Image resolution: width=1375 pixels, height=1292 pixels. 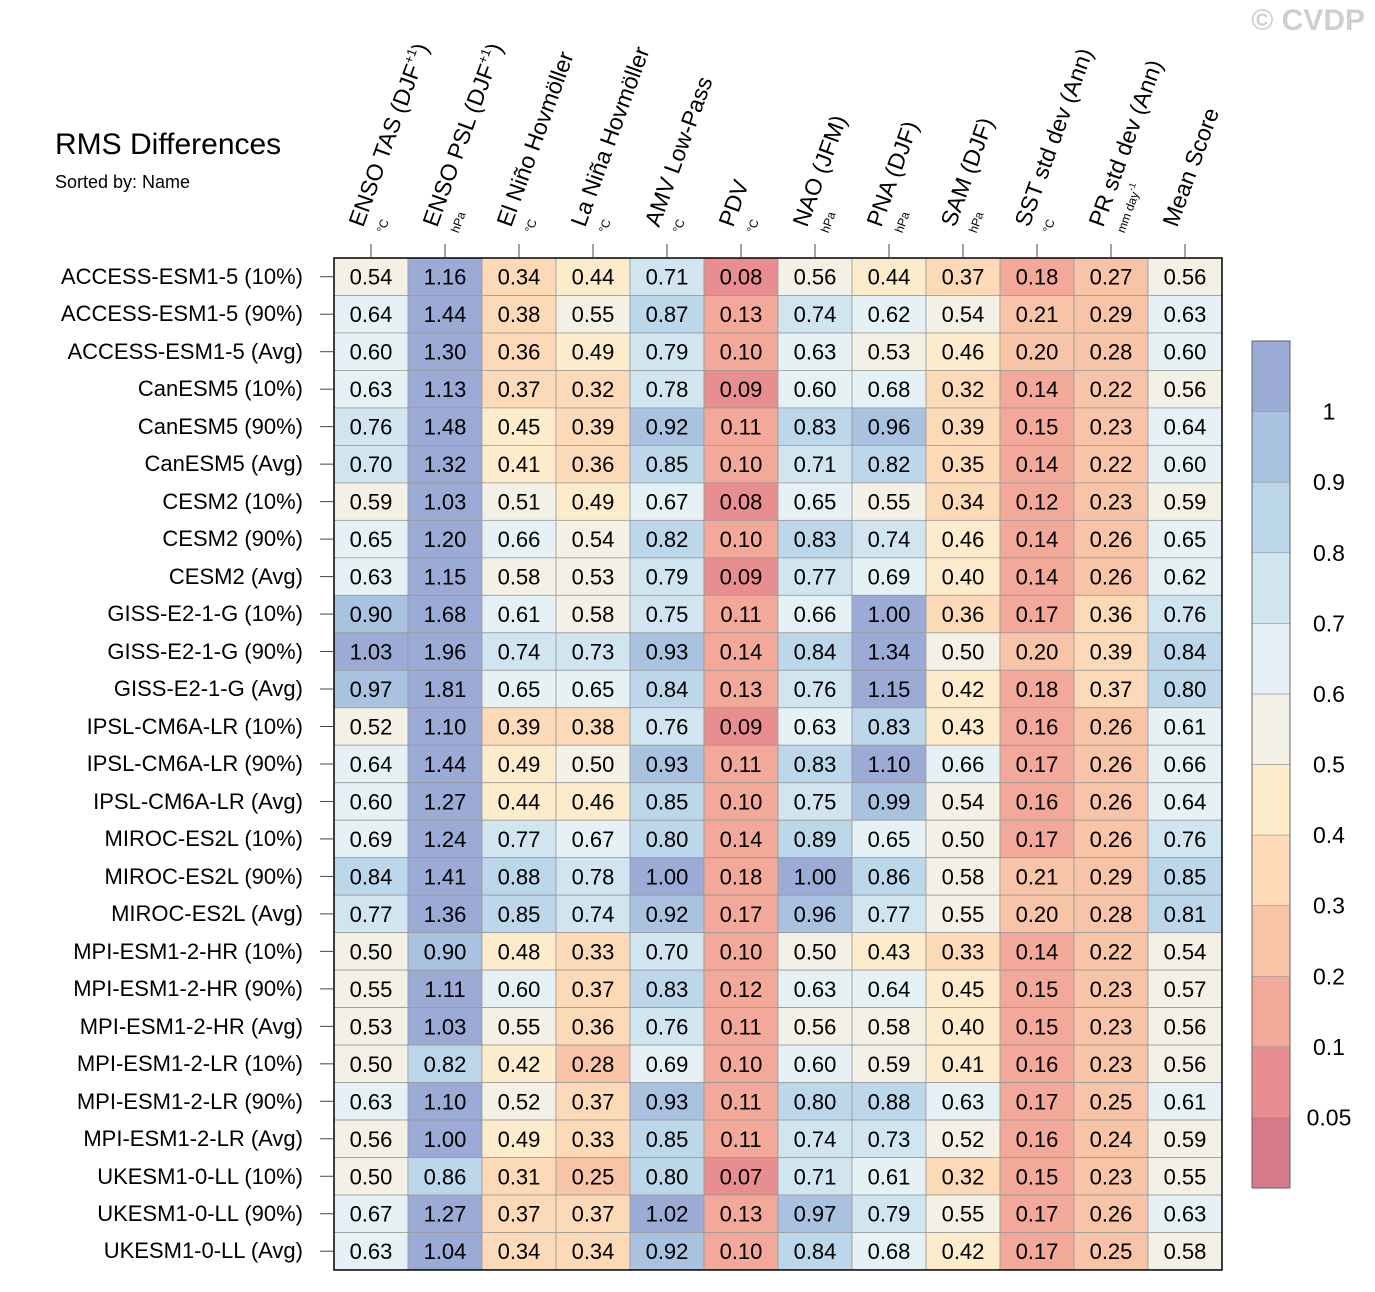 I want to click on cell-value: 0.53, so click(x=889, y=352).